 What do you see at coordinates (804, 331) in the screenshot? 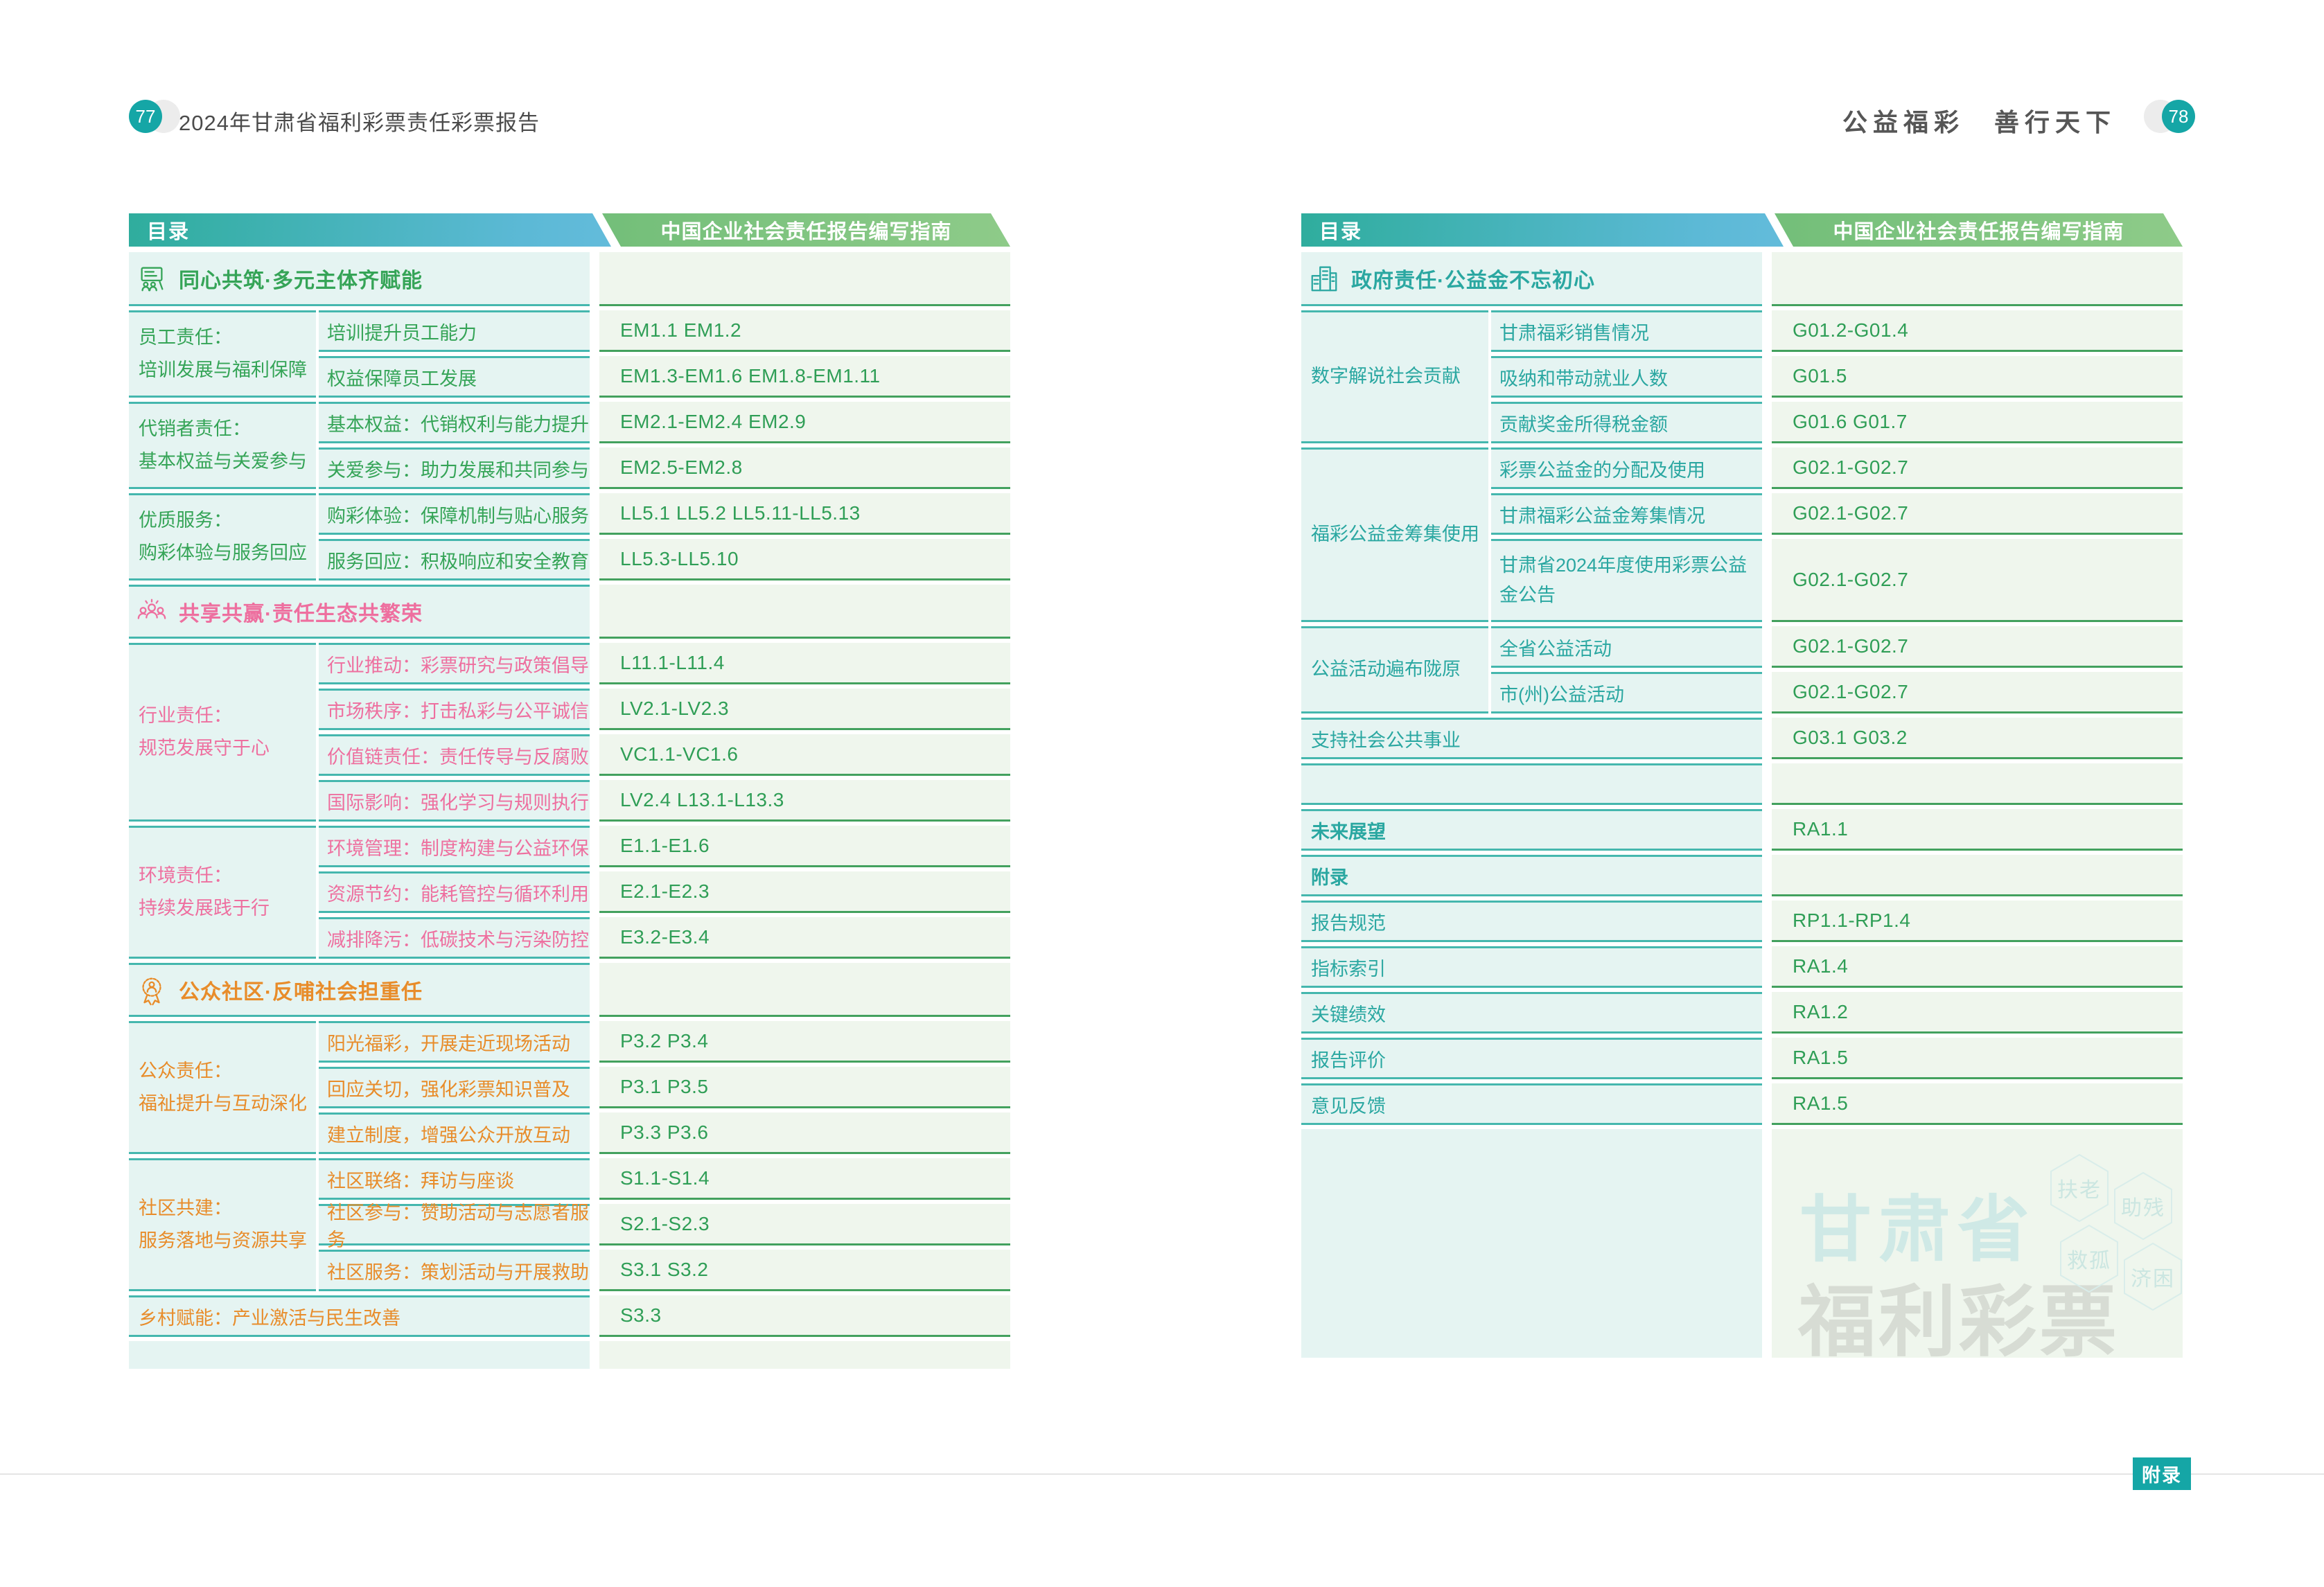
I see `code-cell: EM1.1 EM1.2` at bounding box center [804, 331].